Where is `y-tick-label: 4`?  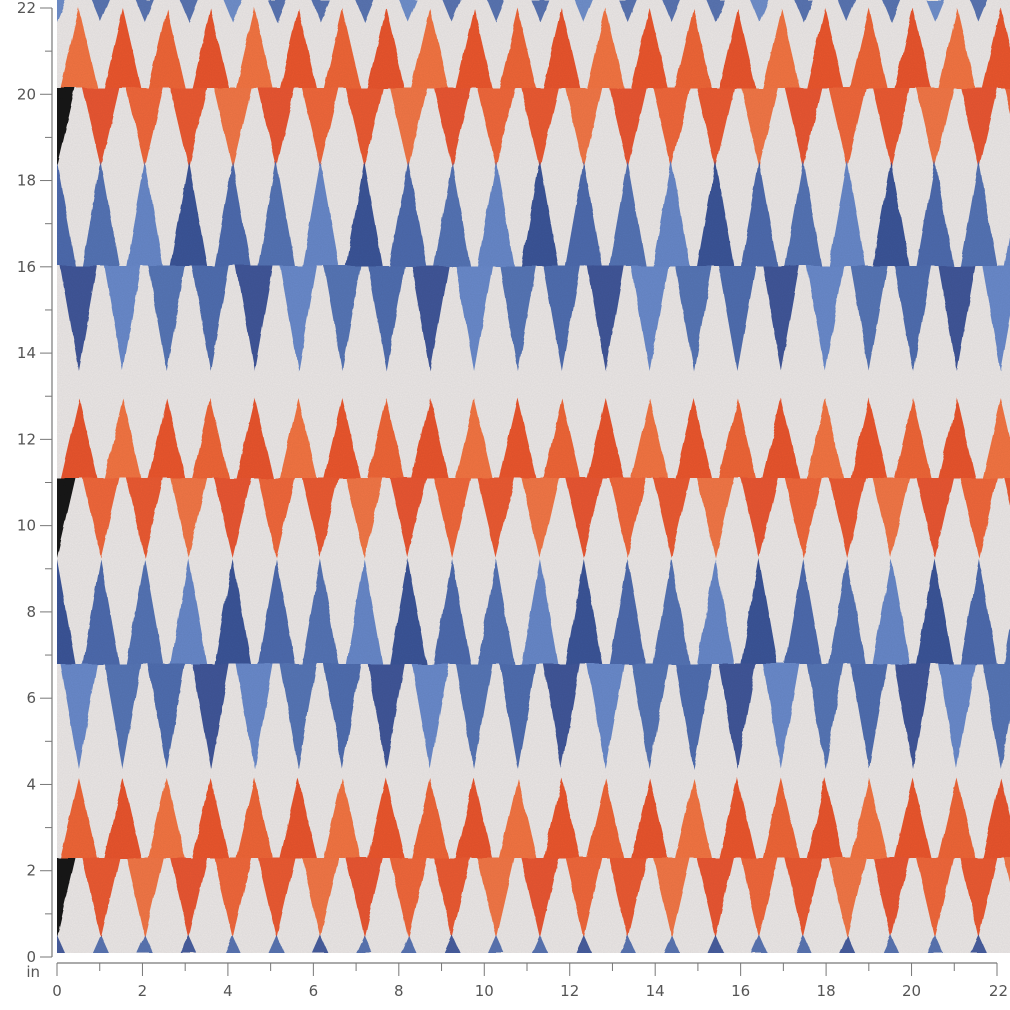
y-tick-label: 4 is located at coordinates (31, 784).